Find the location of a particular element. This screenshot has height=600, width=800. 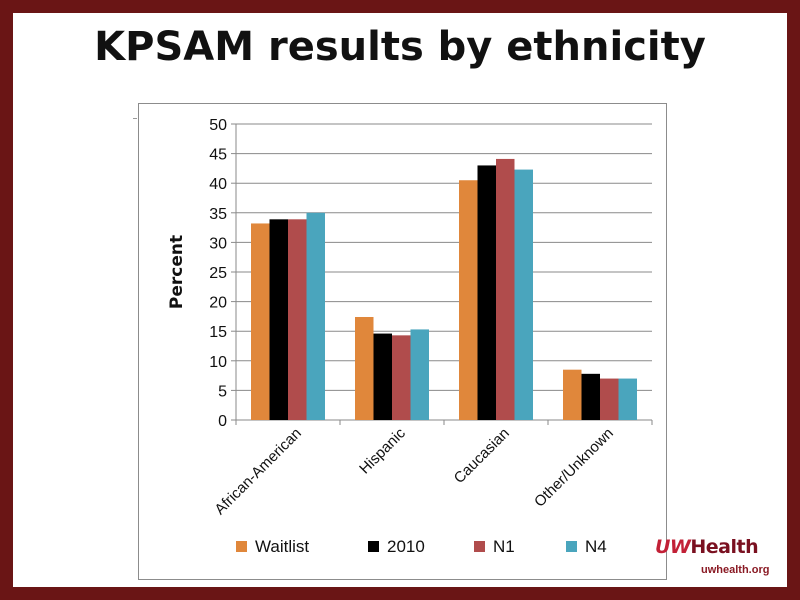

logo-wordmark: UWHealth is located at coordinates (707, 547).